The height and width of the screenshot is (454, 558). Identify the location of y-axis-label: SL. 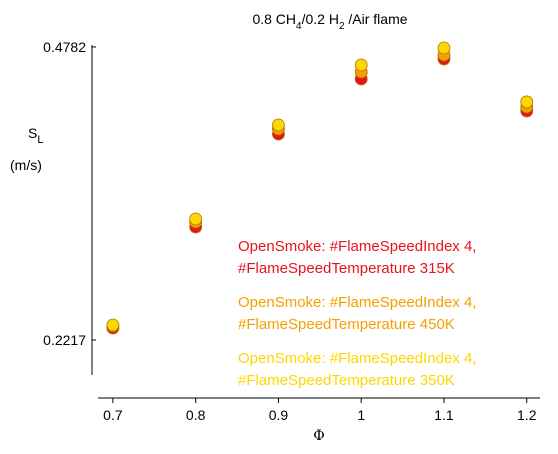
(35, 135).